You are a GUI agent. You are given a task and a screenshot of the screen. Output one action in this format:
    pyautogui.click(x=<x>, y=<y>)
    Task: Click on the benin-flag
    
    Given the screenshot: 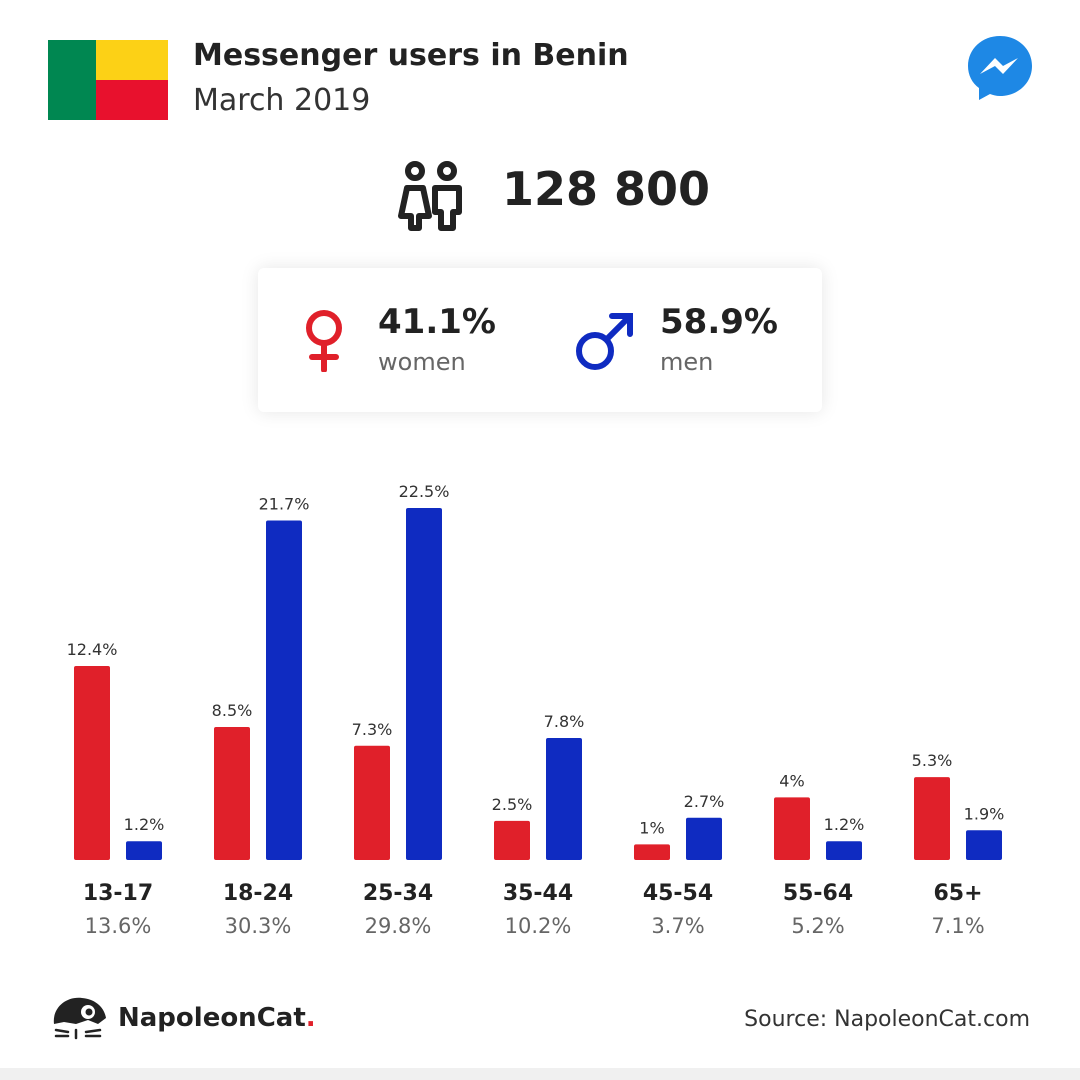 What is the action you would take?
    pyautogui.click(x=108, y=80)
    